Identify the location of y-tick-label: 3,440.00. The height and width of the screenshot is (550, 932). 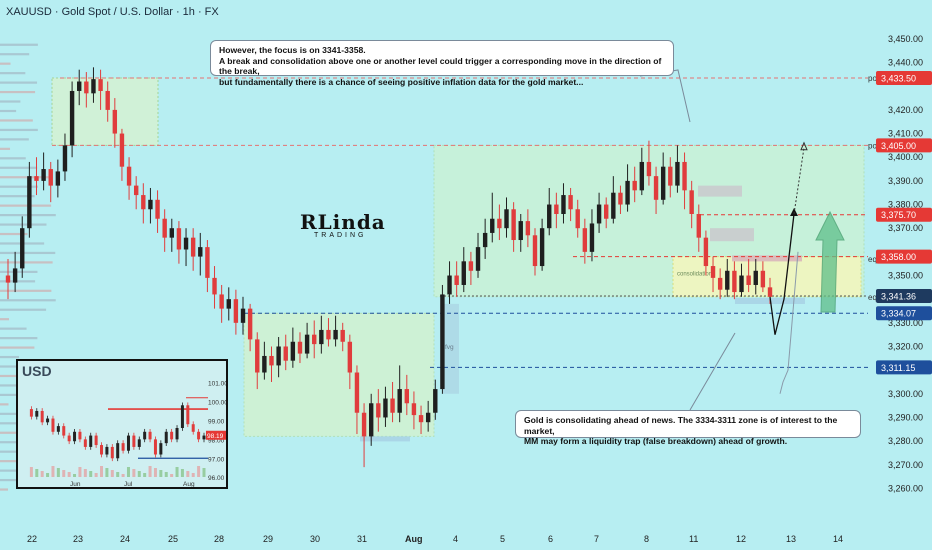
(905, 63).